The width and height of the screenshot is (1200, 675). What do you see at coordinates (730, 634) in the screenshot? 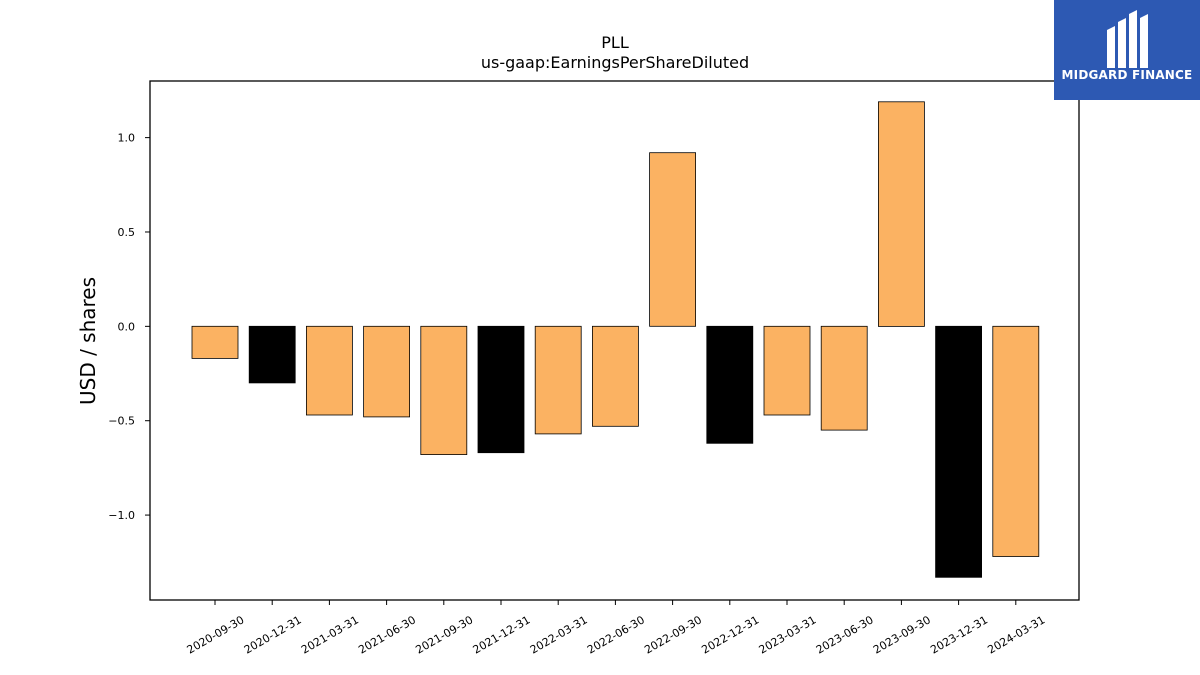
I see `x-tick-label: 2022-12-31` at bounding box center [730, 634].